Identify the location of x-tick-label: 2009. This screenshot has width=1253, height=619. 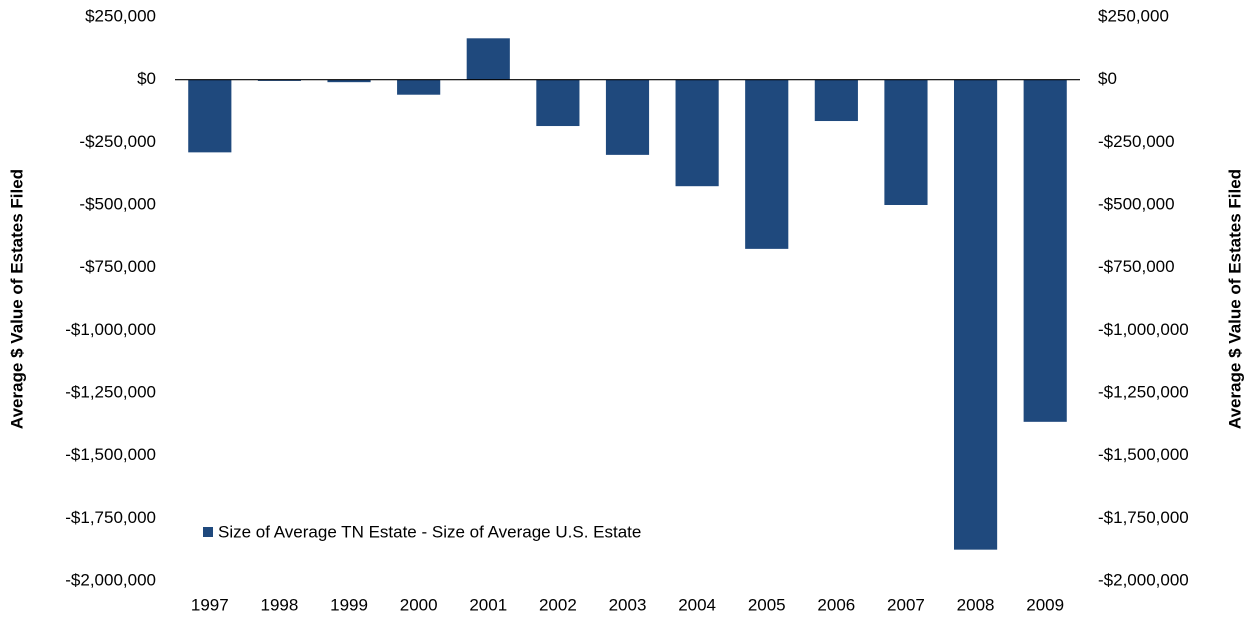
(1045, 604).